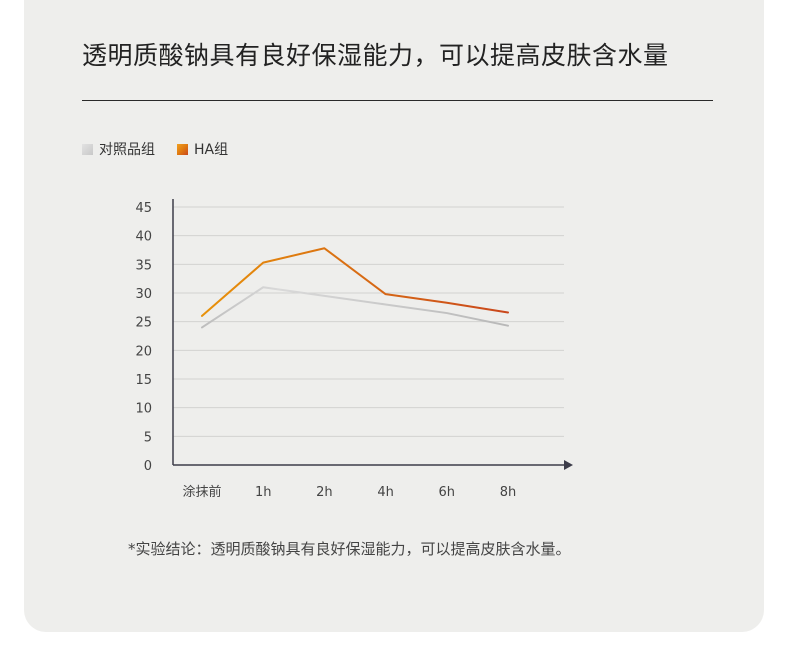  Describe the element at coordinates (355, 282) in the screenshot. I see `series-line-ha` at that location.